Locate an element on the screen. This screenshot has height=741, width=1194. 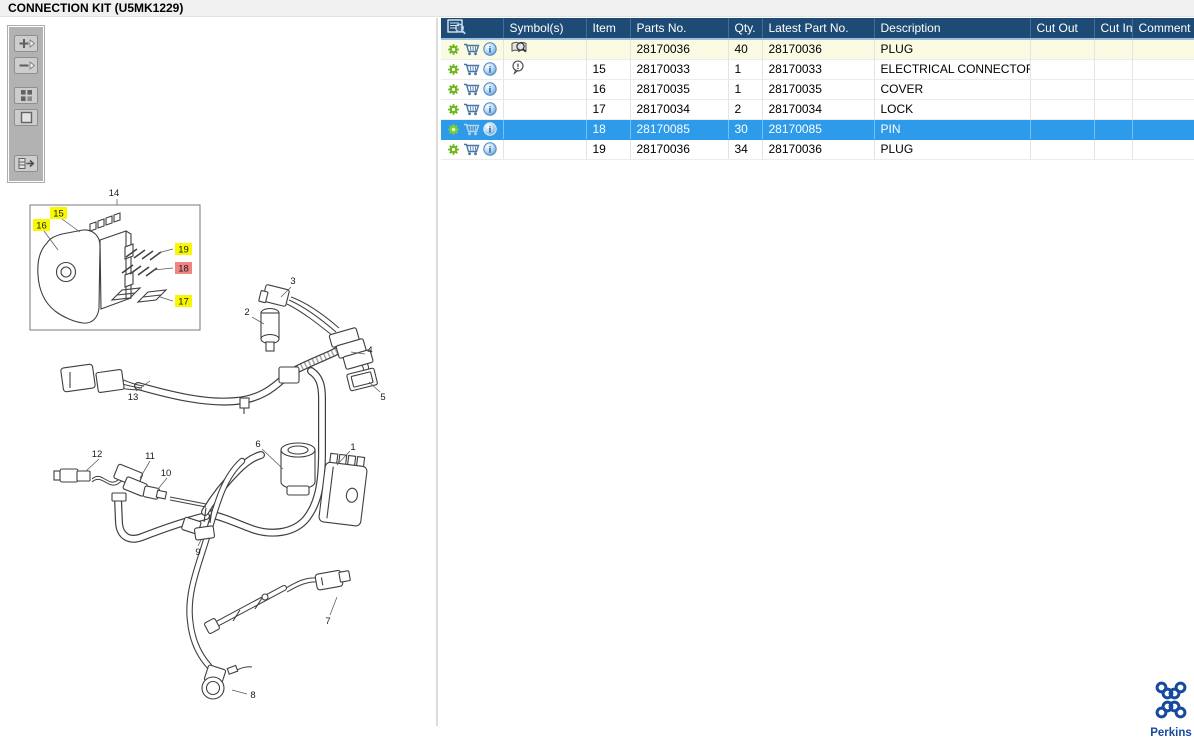
cell-item: 15 is located at coordinates (608, 69).